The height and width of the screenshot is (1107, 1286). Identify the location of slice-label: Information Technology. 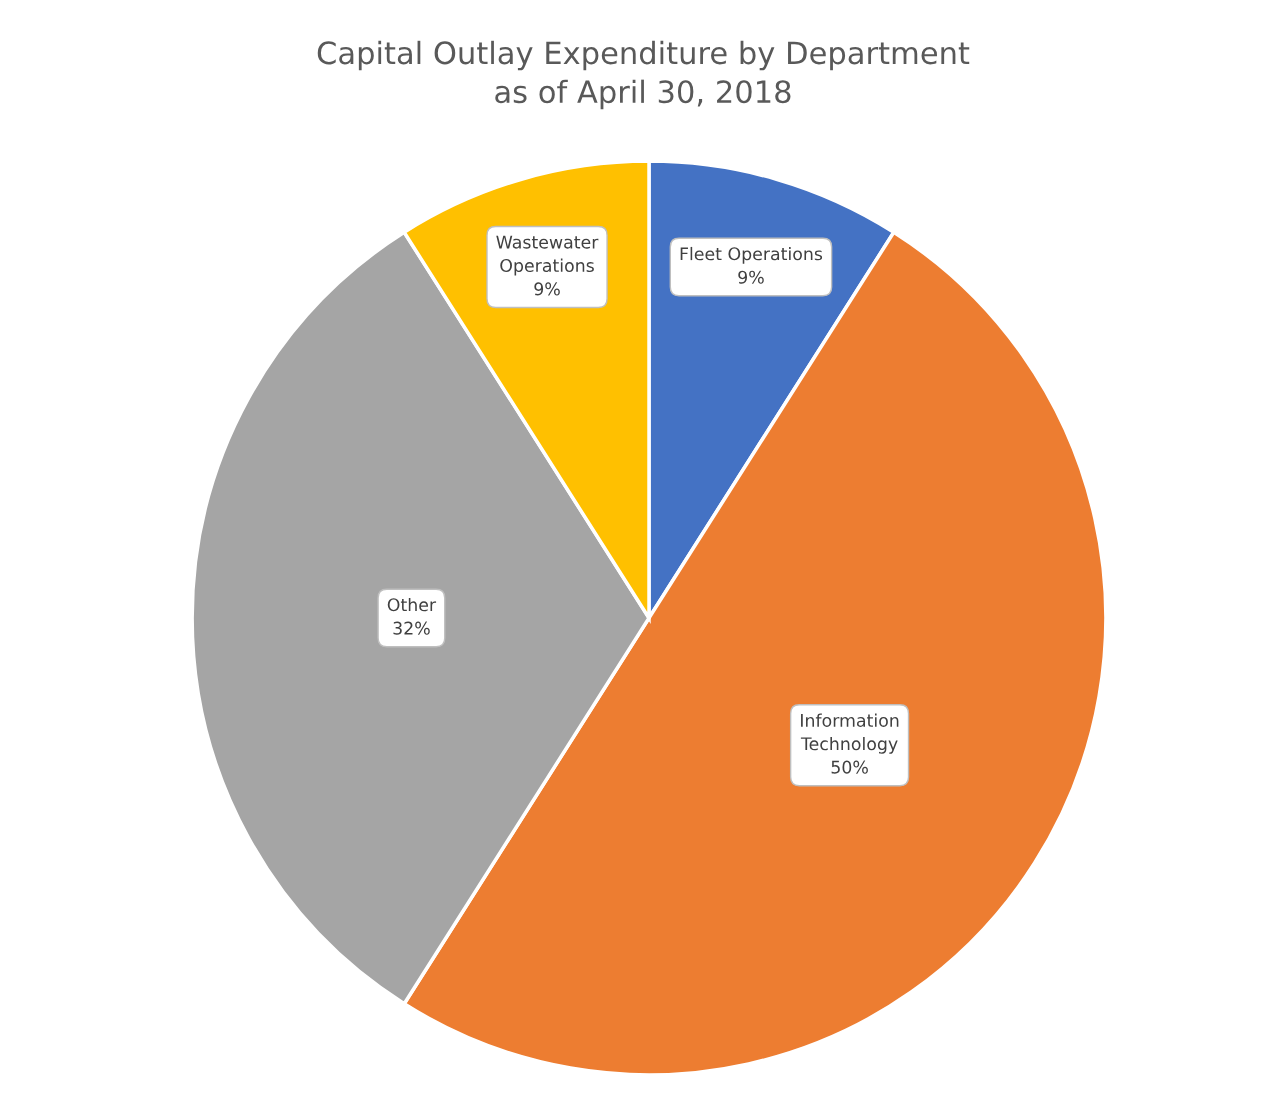
(849, 733).